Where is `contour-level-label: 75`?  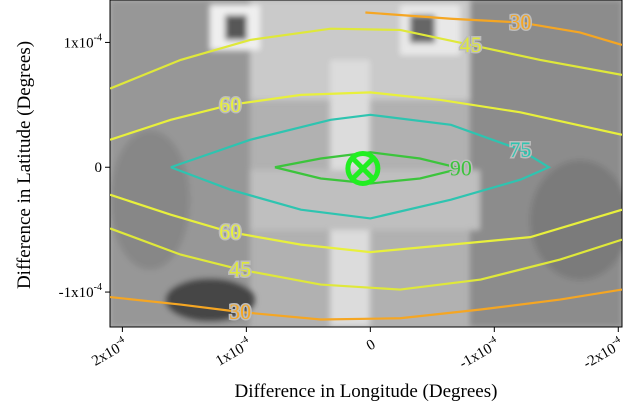 contour-level-label: 75 is located at coordinates (520, 149).